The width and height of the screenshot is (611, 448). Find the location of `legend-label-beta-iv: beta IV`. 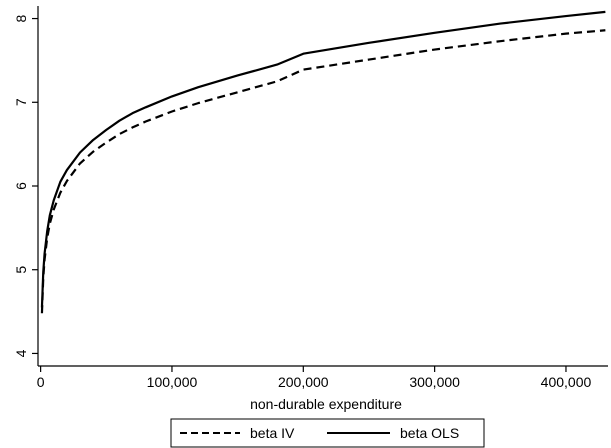

legend-label-beta-iv: beta IV is located at coordinates (272, 433).